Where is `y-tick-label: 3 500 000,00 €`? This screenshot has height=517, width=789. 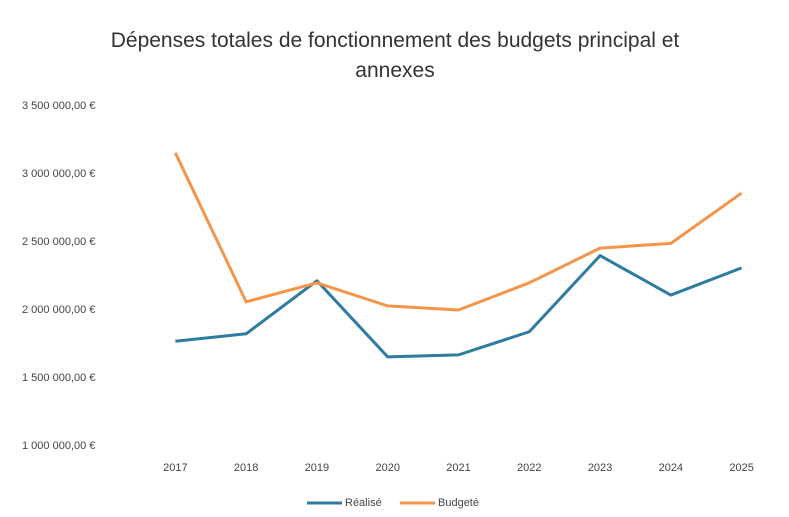
y-tick-label: 3 500 000,00 € is located at coordinates (58, 106).